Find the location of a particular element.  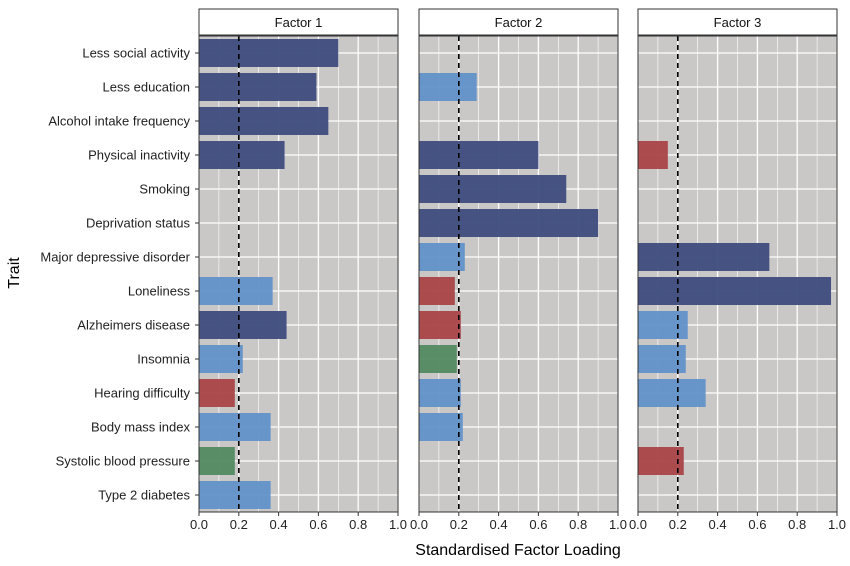

trait-label: Alcohol intake frequency is located at coordinates (119, 121).